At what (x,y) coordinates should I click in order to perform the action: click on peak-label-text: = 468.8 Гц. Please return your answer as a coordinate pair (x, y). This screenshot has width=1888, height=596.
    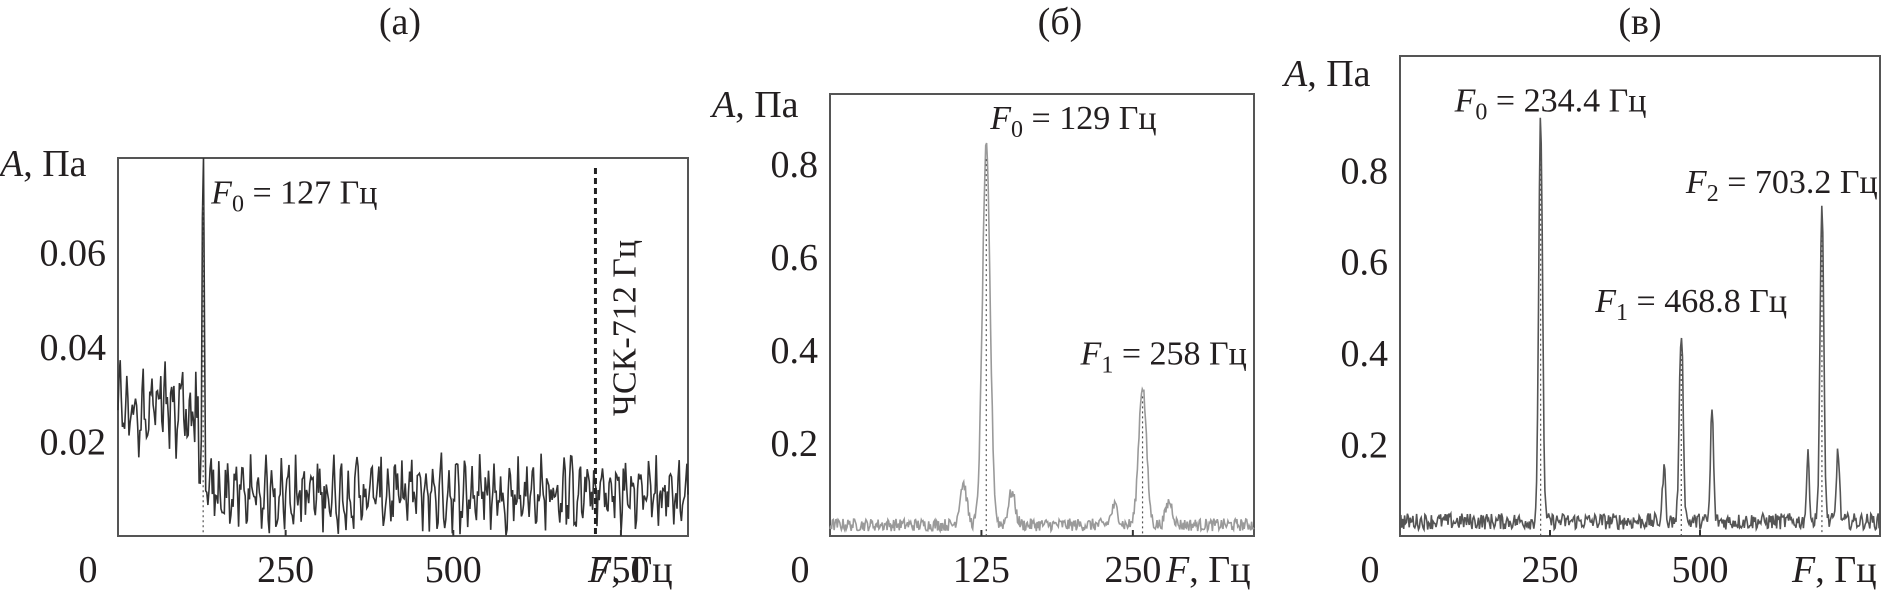
    Looking at the image, I should click on (1707, 301).